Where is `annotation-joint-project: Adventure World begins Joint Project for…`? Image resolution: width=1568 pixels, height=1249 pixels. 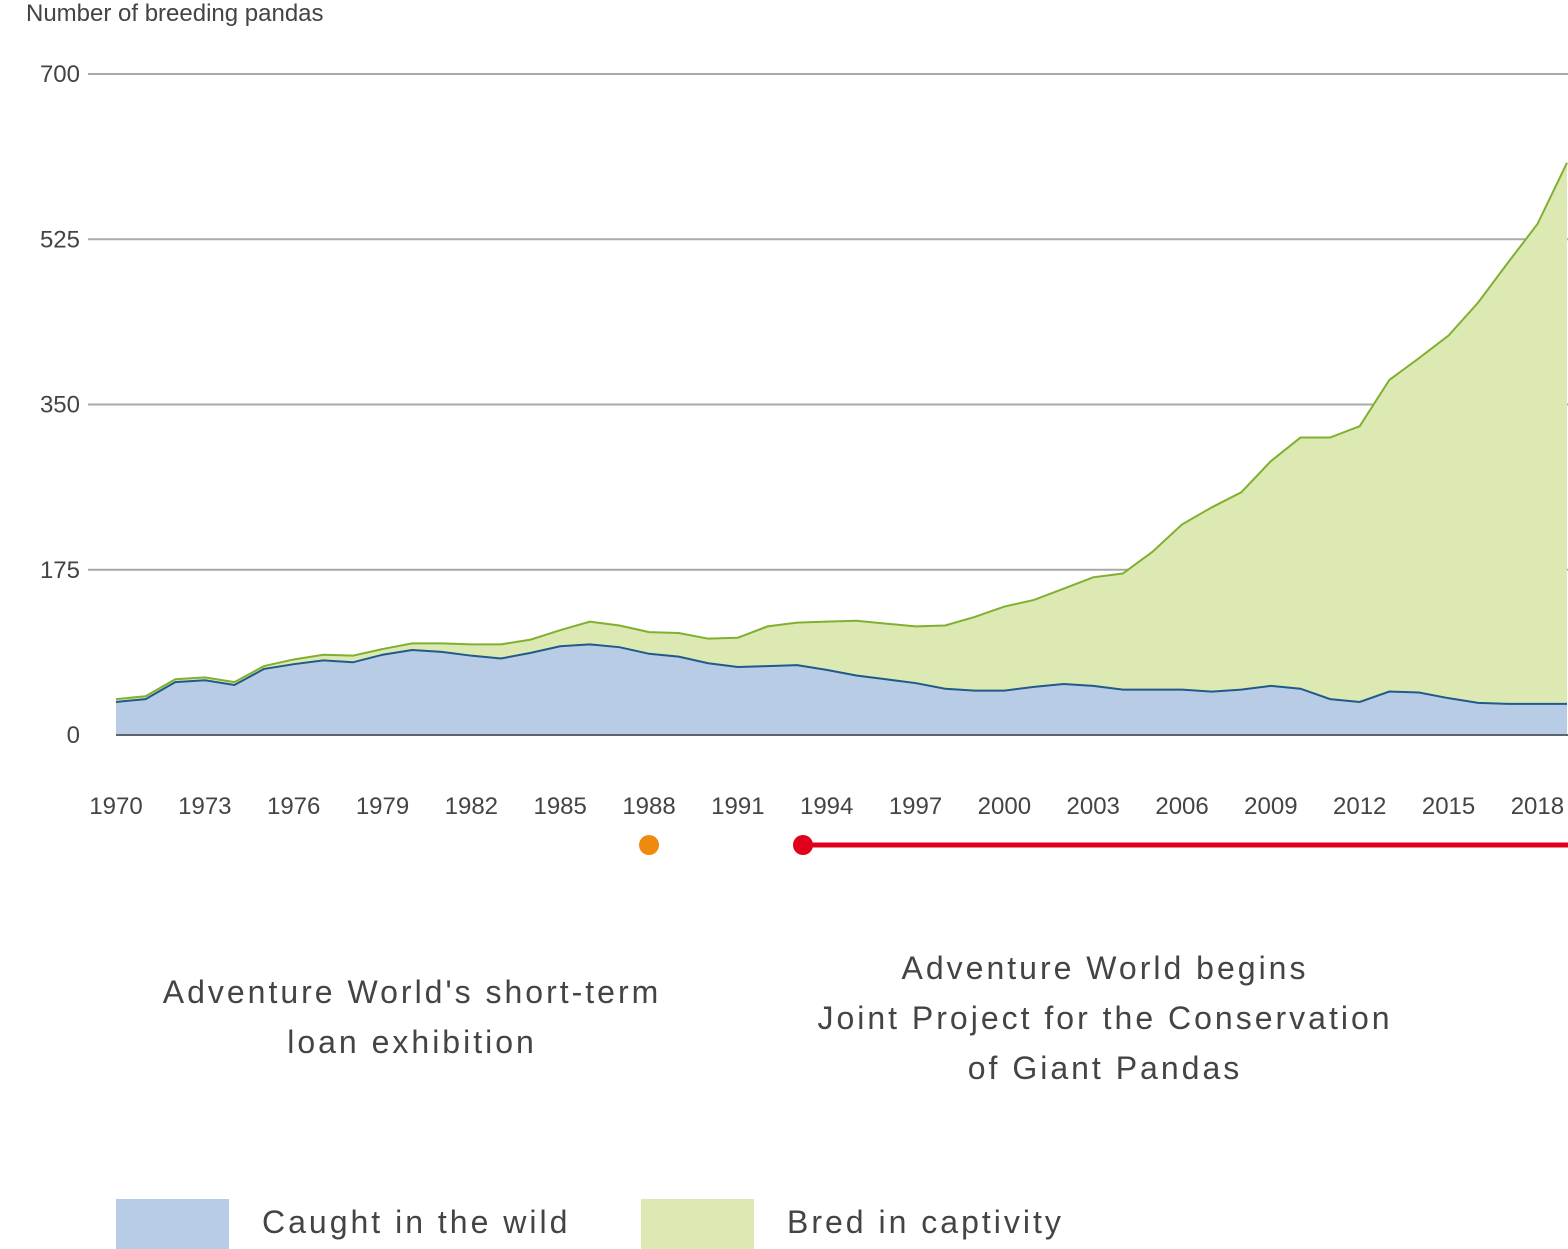
annotation-joint-project: Adventure World begins Joint Project for… is located at coordinates (1105, 1018).